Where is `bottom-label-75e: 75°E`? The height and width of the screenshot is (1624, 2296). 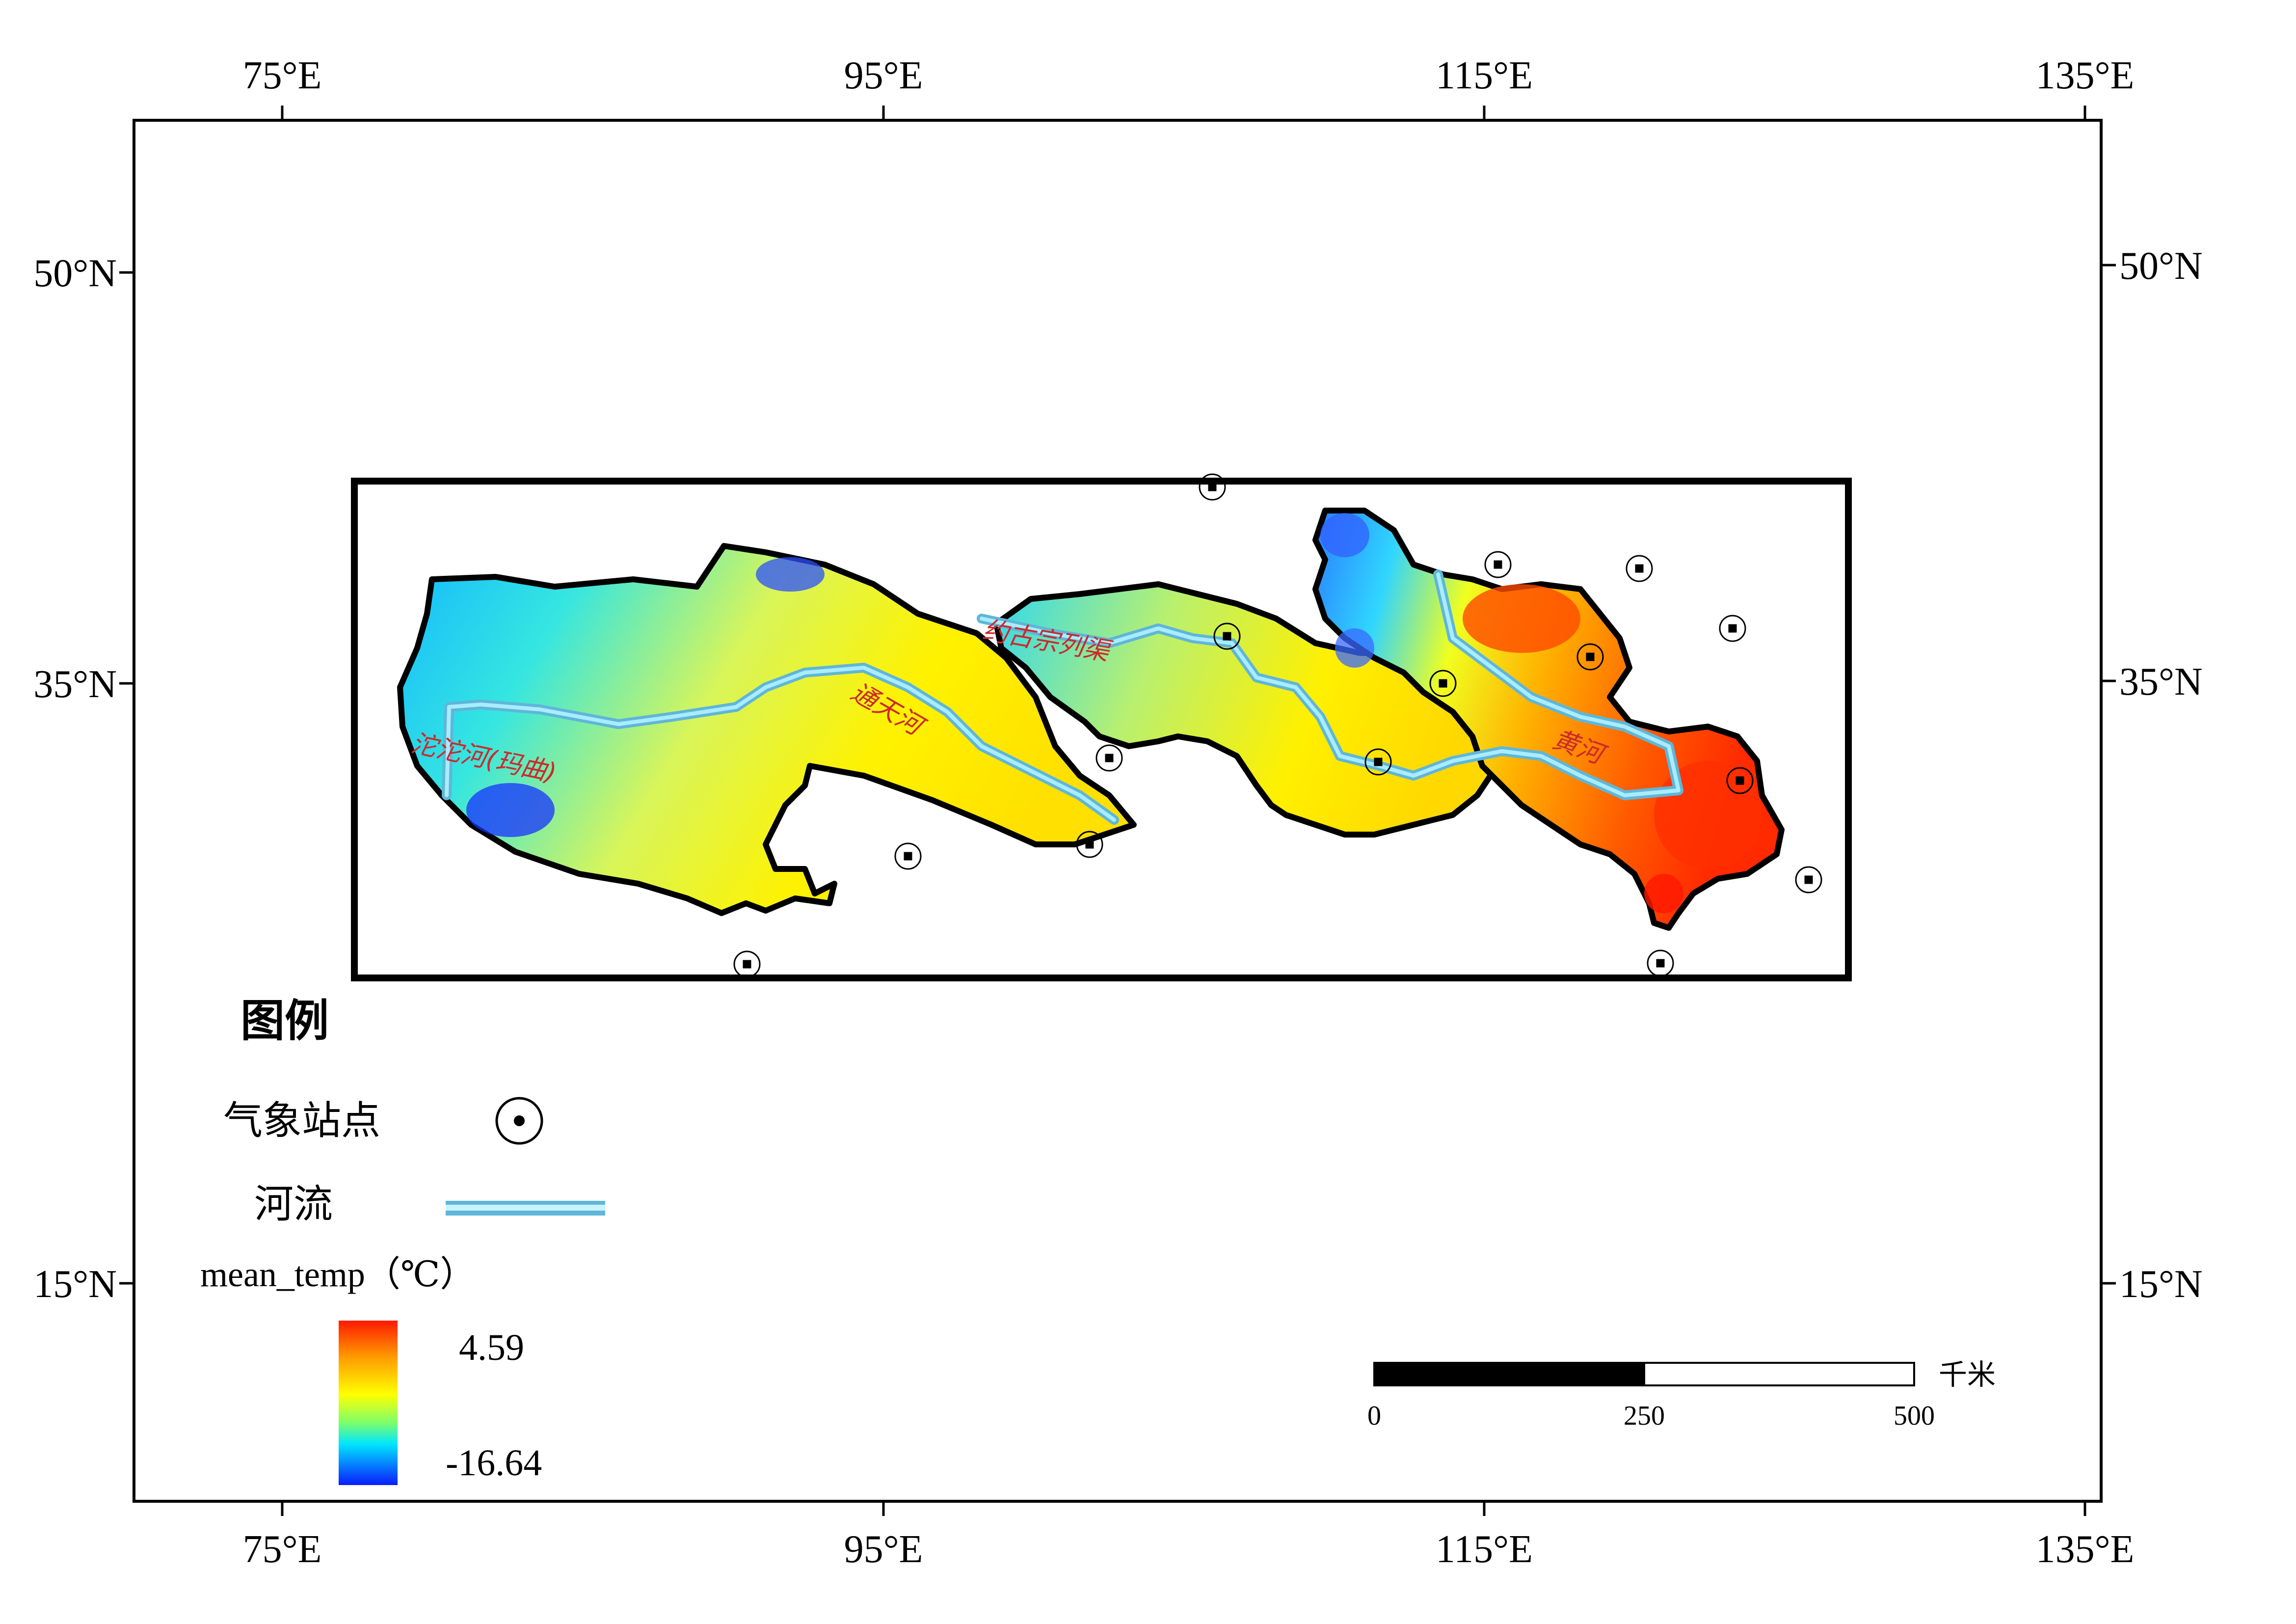 bottom-label-75e: 75°E is located at coordinates (282, 1549).